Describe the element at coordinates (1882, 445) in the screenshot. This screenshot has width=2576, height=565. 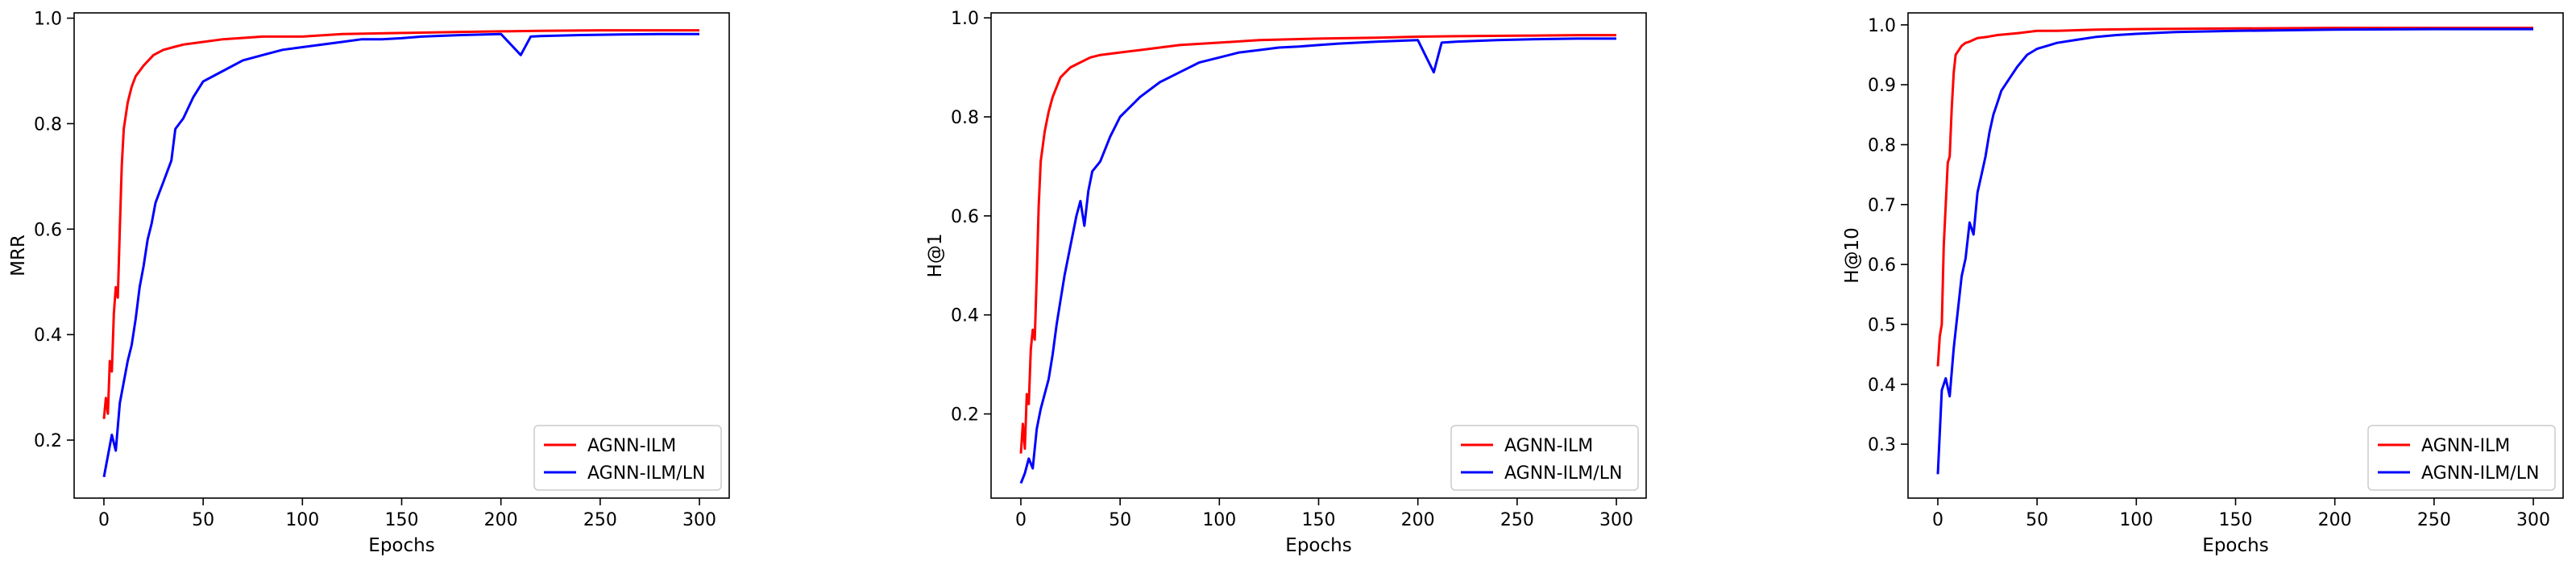
I see `y-tick-label: 0.3` at that location.